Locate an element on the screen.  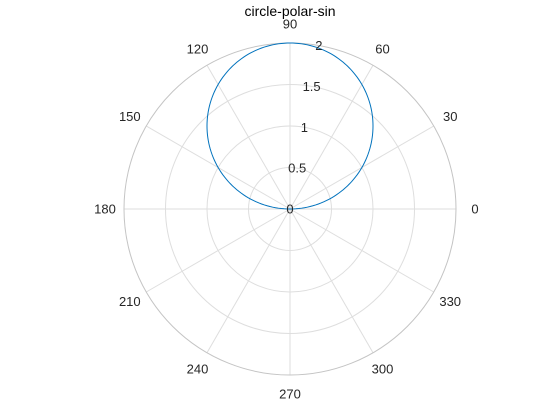
theta-tick-label-240: 240 is located at coordinates (198, 369).